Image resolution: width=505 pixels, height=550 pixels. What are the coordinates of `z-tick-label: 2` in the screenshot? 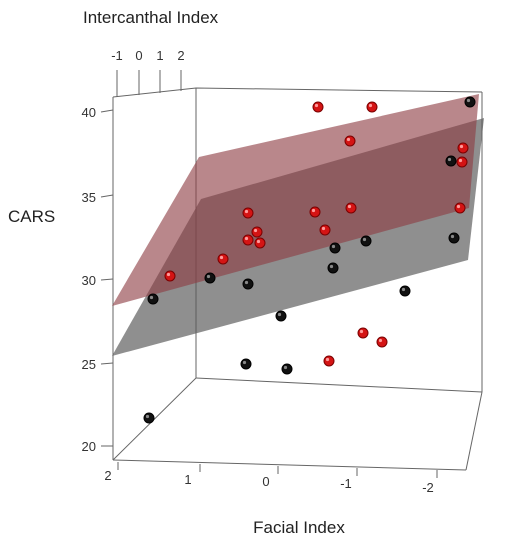 It's located at (180, 55).